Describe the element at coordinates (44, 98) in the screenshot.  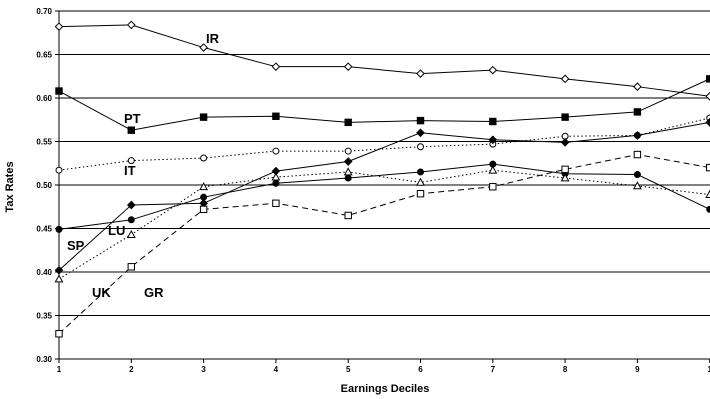
I see `y-tick-label: 0.60` at that location.